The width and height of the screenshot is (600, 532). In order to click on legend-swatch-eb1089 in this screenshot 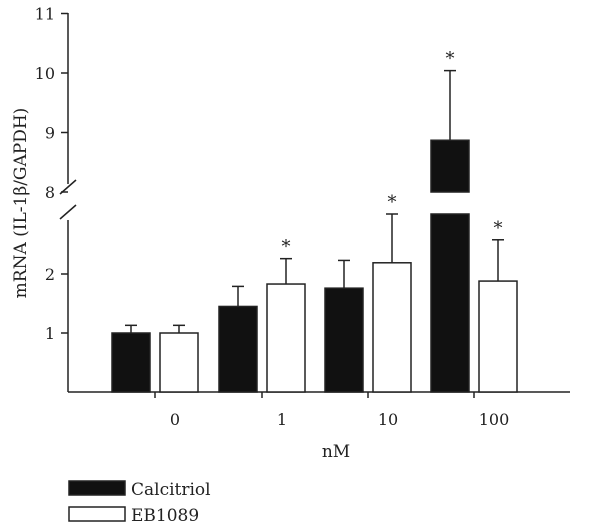, I will do `click(97, 514)`.